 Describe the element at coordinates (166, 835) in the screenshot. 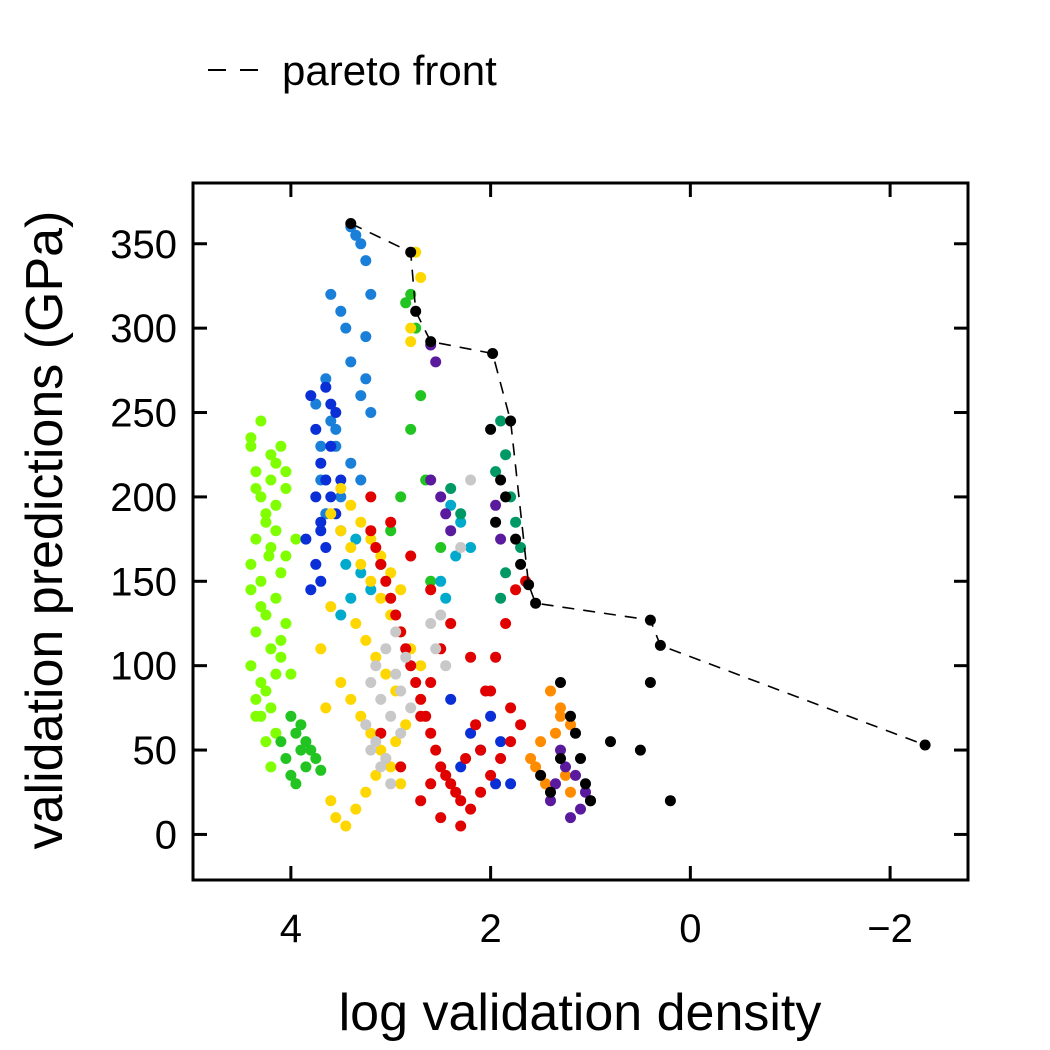

I see `y-tick-label: 0` at that location.